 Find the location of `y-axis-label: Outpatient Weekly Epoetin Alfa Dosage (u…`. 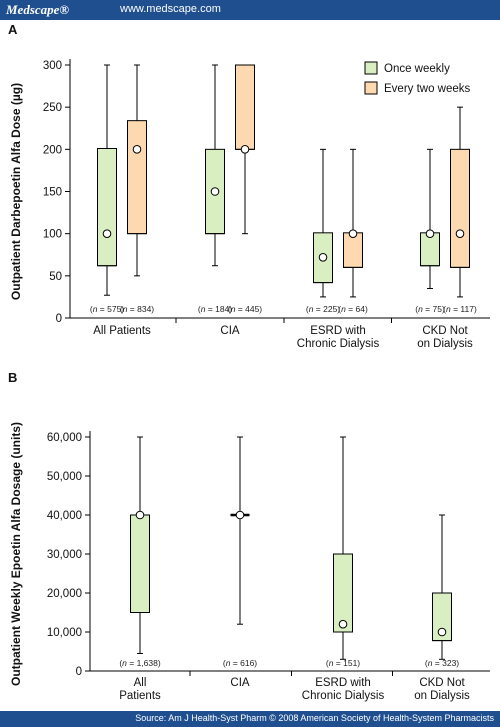

y-axis-label: Outpatient Weekly Epoetin Alfa Dosage (u… is located at coordinates (16, 554).